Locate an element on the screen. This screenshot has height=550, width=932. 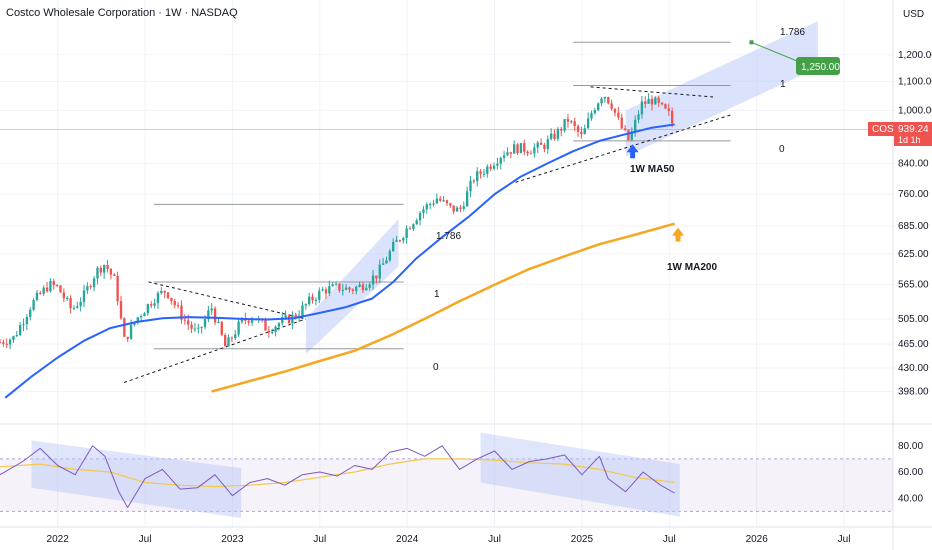
rsi-tick-label: 40.00 is located at coordinates (910, 498).